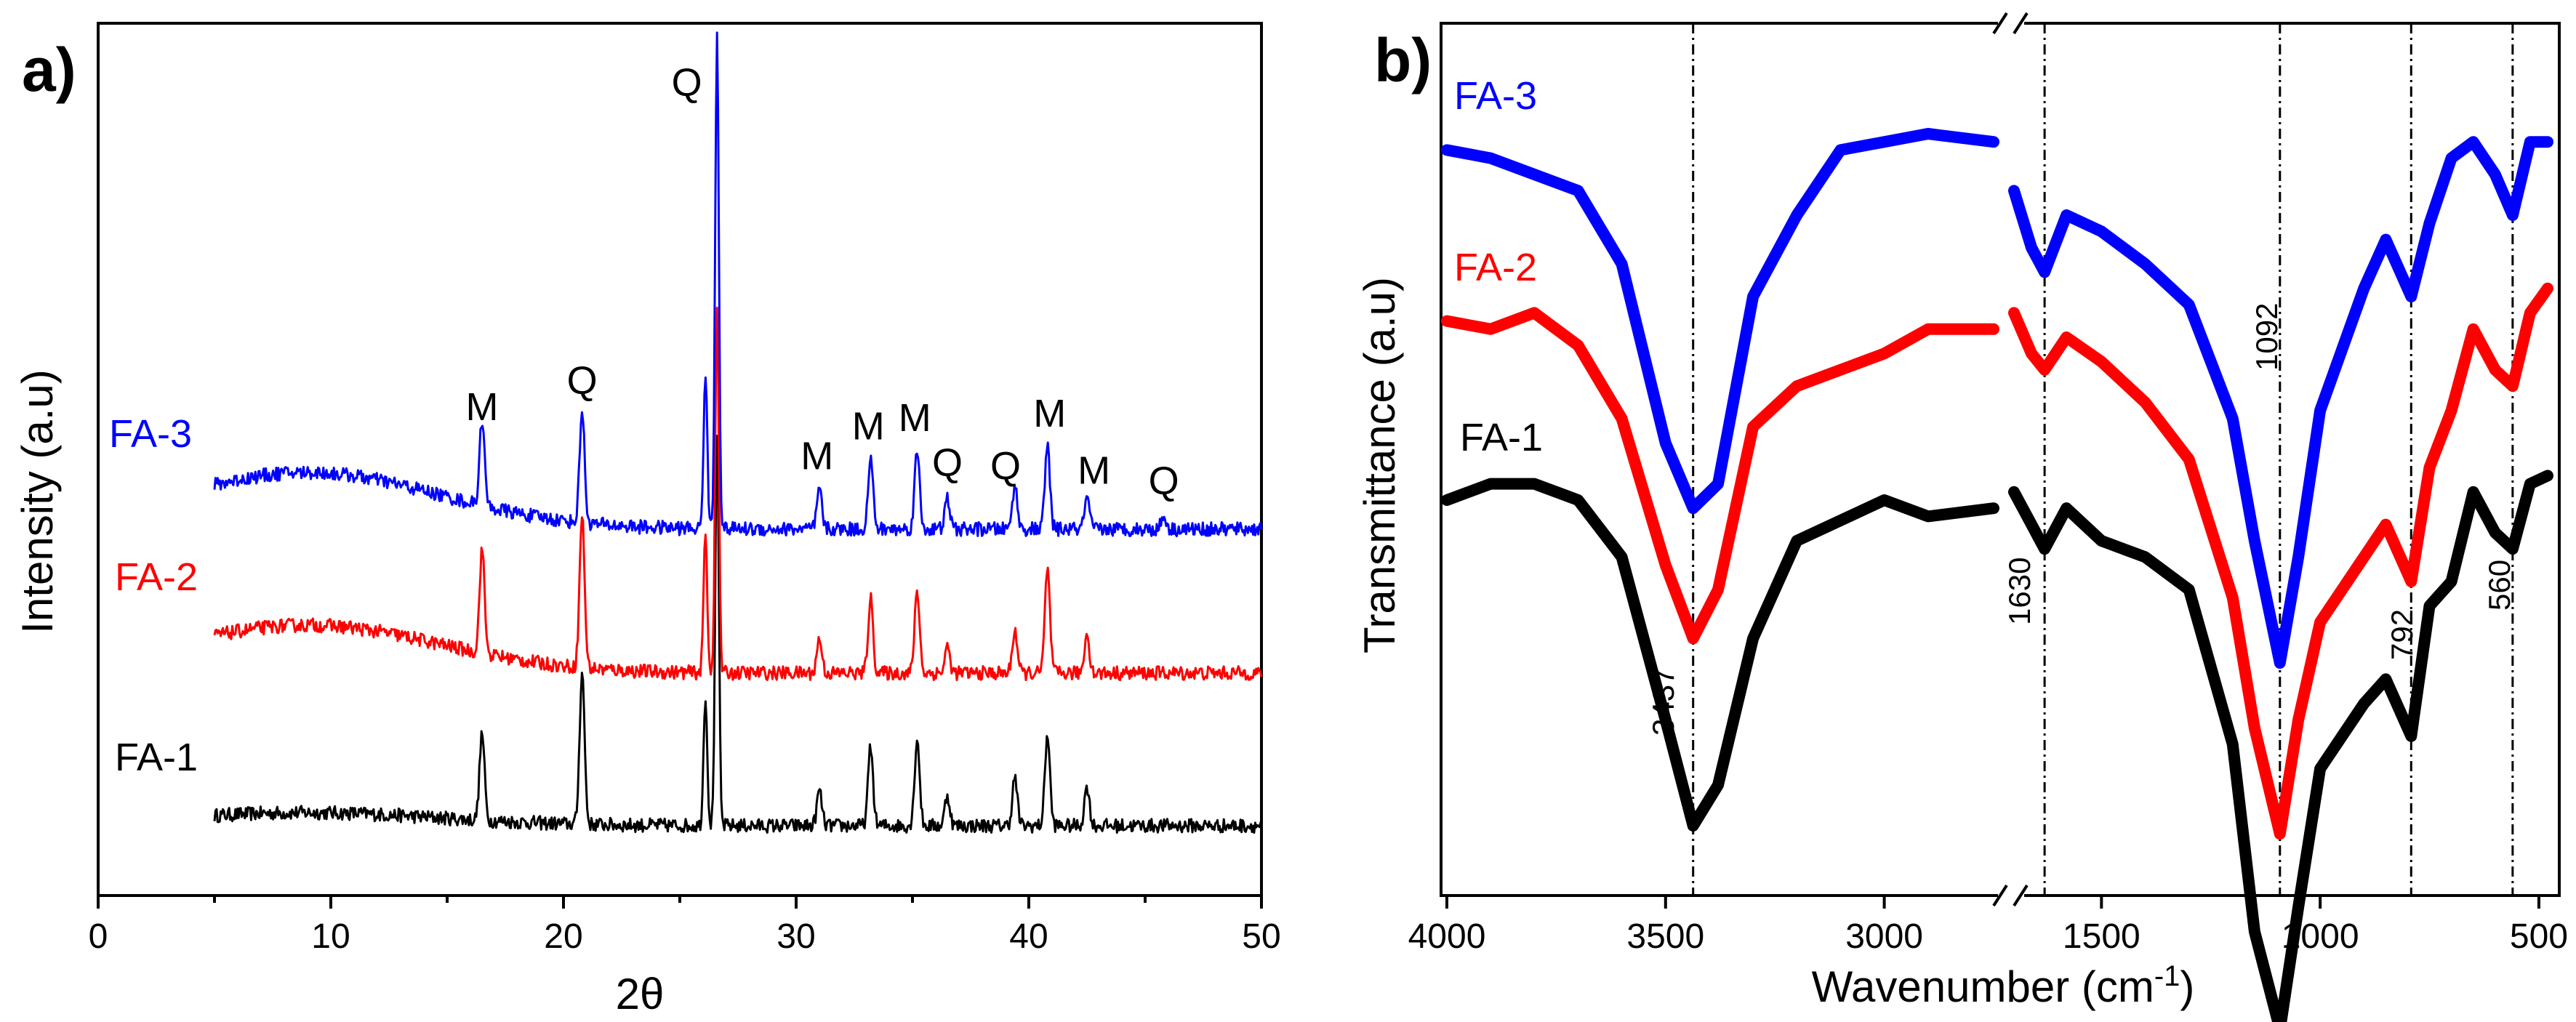  I want to click on peak-label-q-7: Q, so click(1005, 466).